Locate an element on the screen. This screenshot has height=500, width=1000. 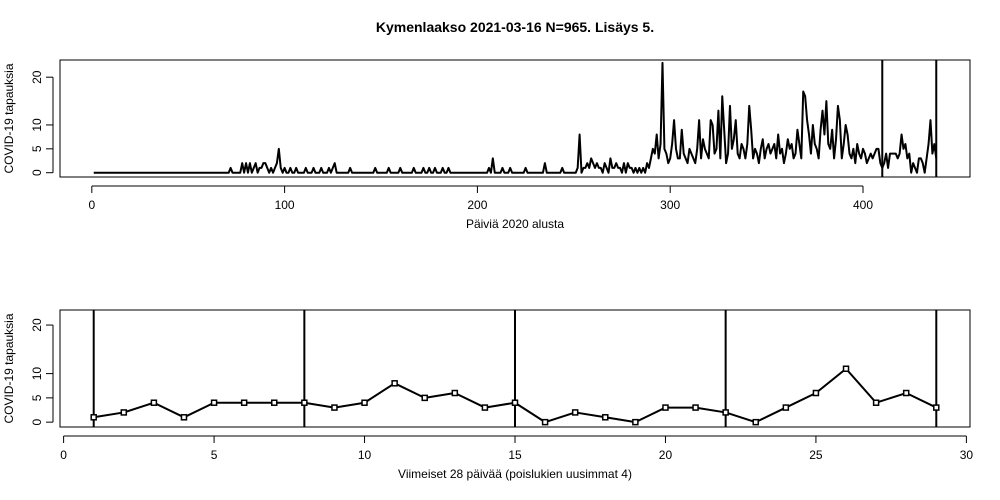
x-axis-label: Päiviä 2020 alusta is located at coordinates (515, 224).